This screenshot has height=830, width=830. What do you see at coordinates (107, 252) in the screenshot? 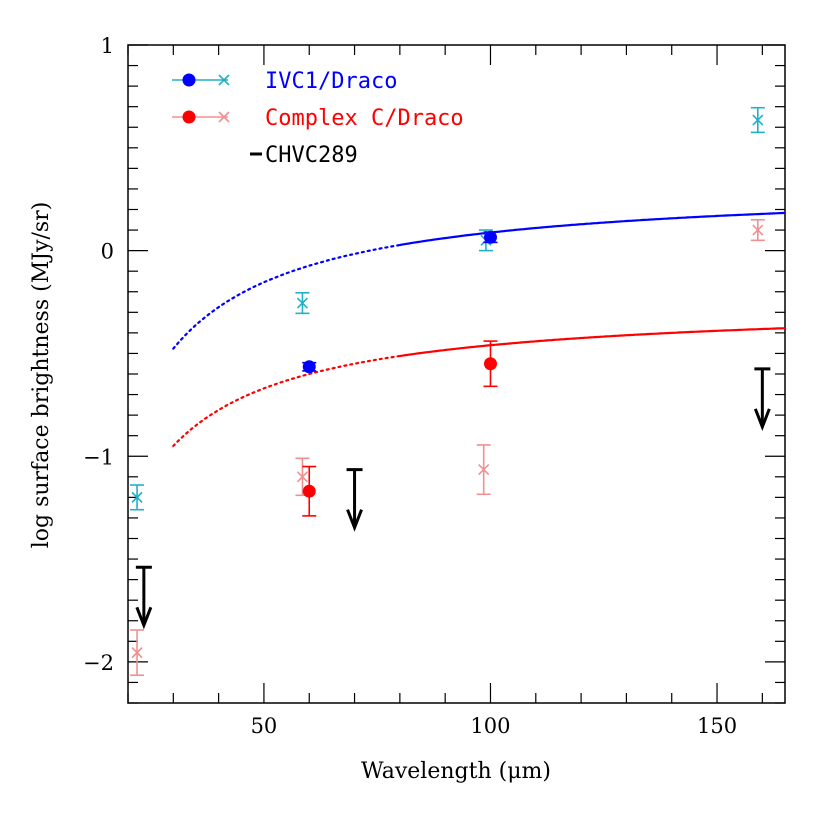
I see `y-tick-label: 0` at bounding box center [107, 252].